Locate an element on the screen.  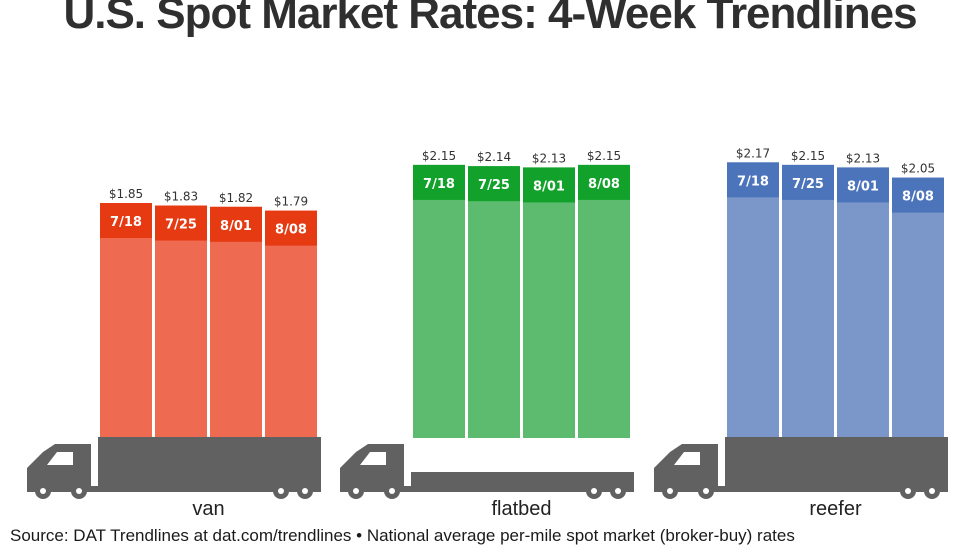
bar-group-reefer: 7/18 $2.17 7/25 $2.15 8/01 $2.13 8/08 $2.05 is located at coordinates (835, 292).